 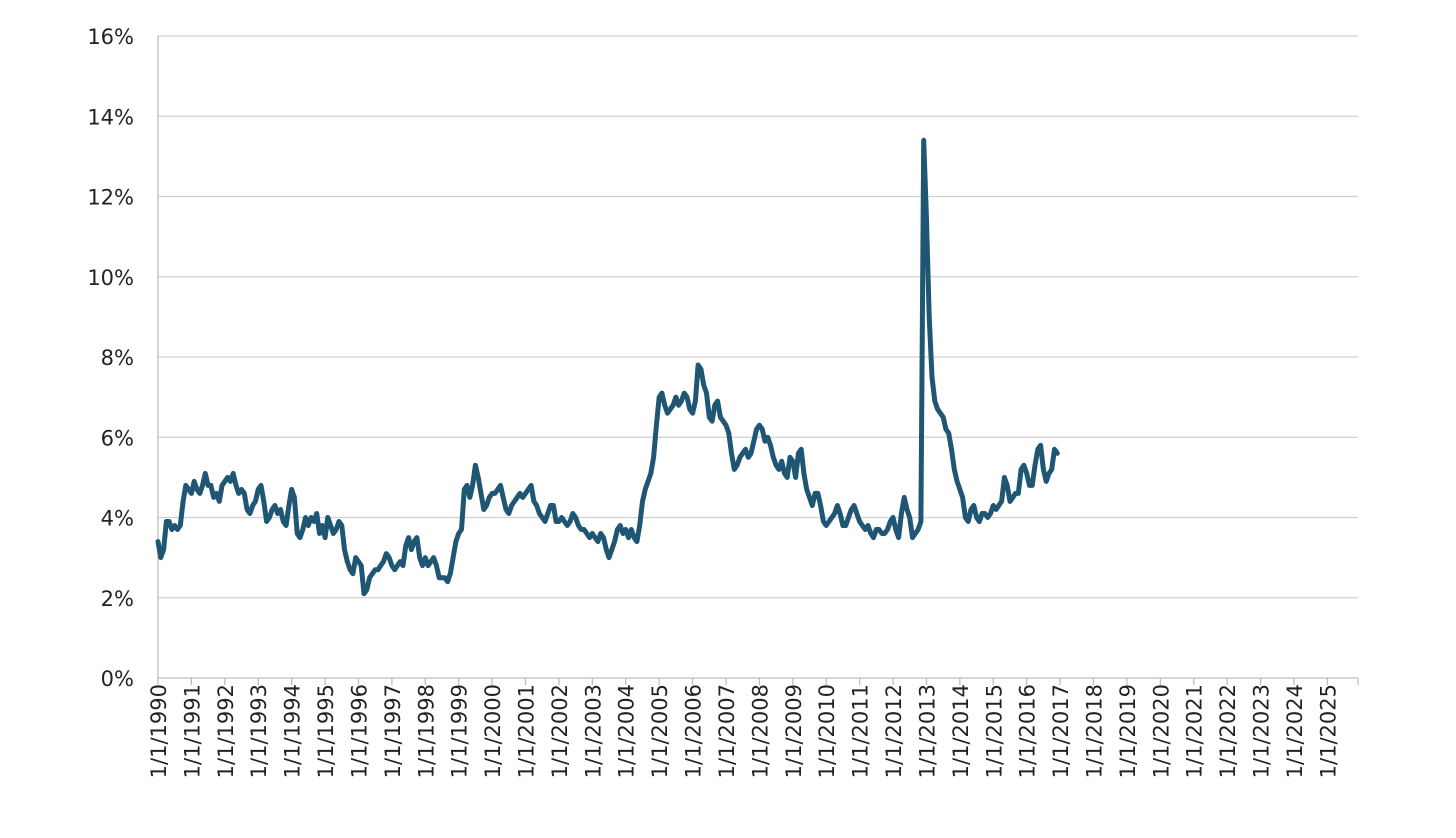 I want to click on x-tick-label: 1/1/2005, so click(x=660, y=731).